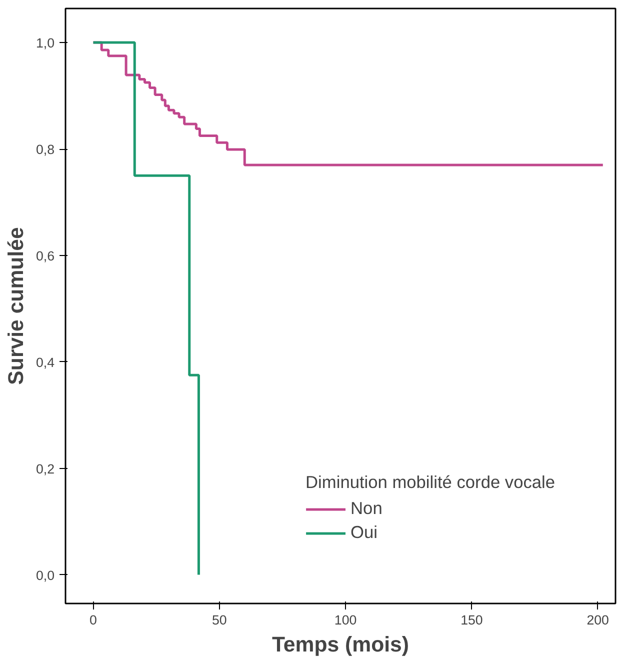 This screenshot has width=619, height=659. I want to click on x-tick-label: 150, so click(471, 620).